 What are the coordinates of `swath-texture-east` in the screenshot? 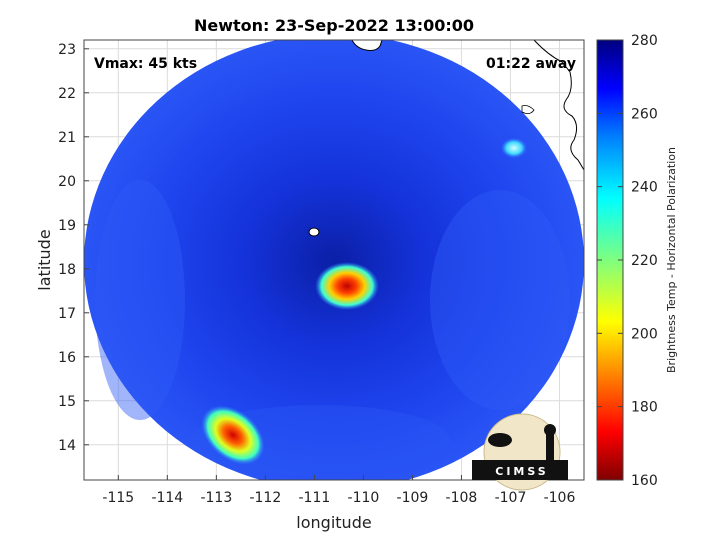 It's located at (500, 300).